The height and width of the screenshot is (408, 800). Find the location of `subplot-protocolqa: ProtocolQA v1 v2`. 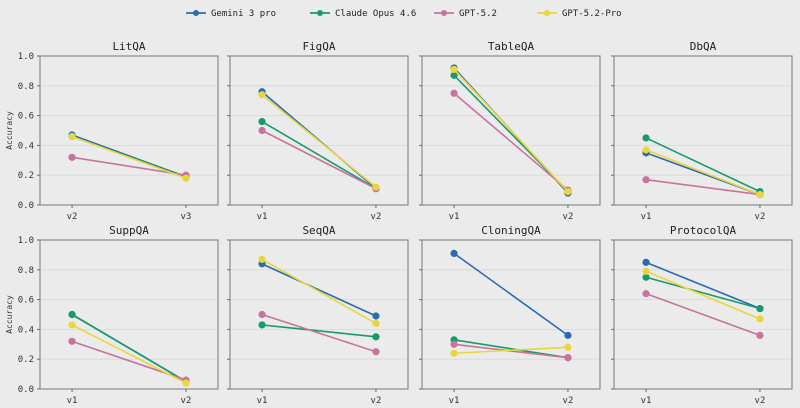

subplot-protocolqa: ProtocolQA v1 v2 is located at coordinates (702, 315).